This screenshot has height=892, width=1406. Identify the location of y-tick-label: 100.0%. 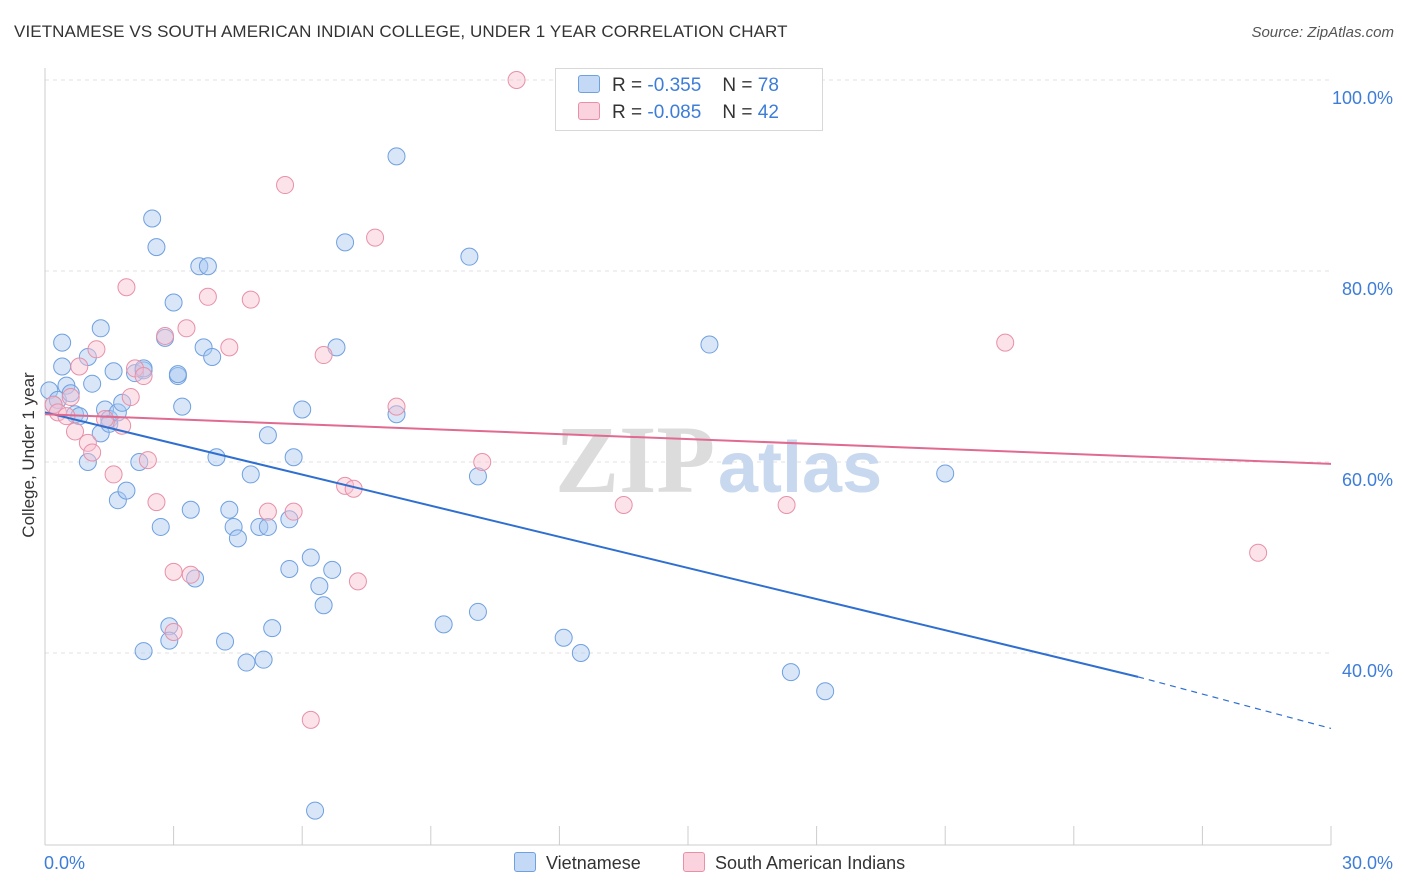
(1362, 98).